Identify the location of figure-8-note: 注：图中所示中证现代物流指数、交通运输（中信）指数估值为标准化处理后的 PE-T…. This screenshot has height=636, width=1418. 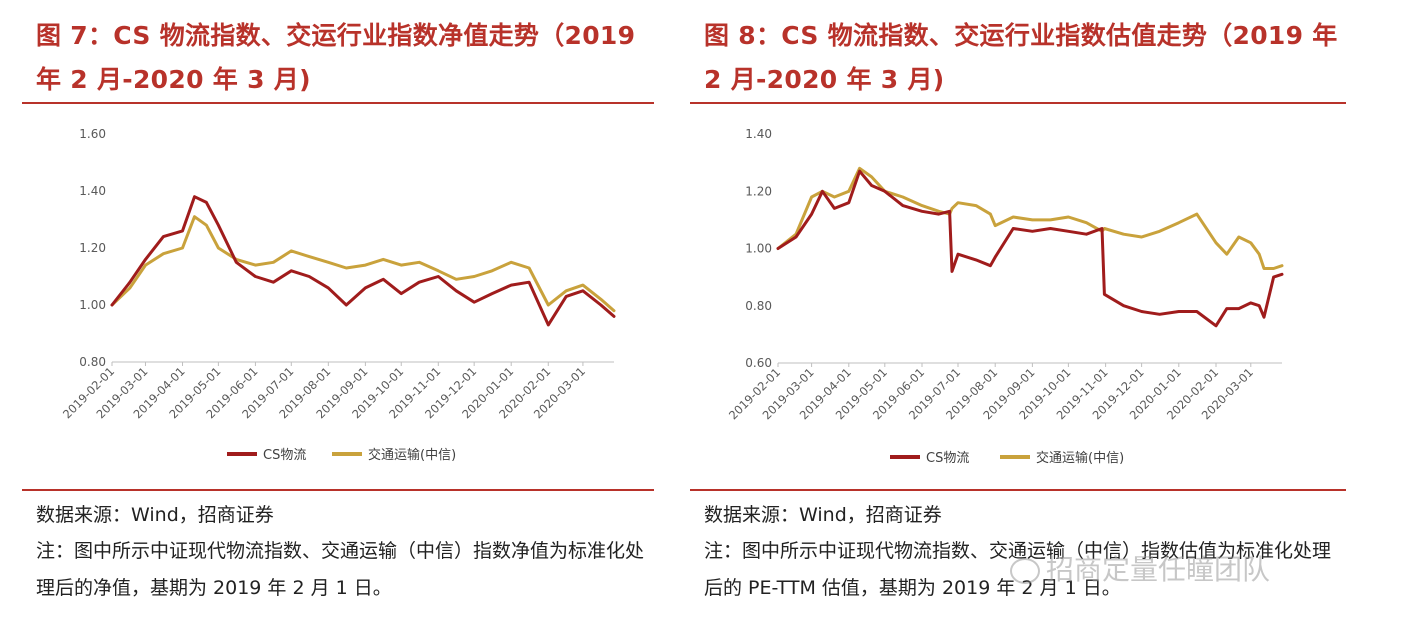
(1018, 569).